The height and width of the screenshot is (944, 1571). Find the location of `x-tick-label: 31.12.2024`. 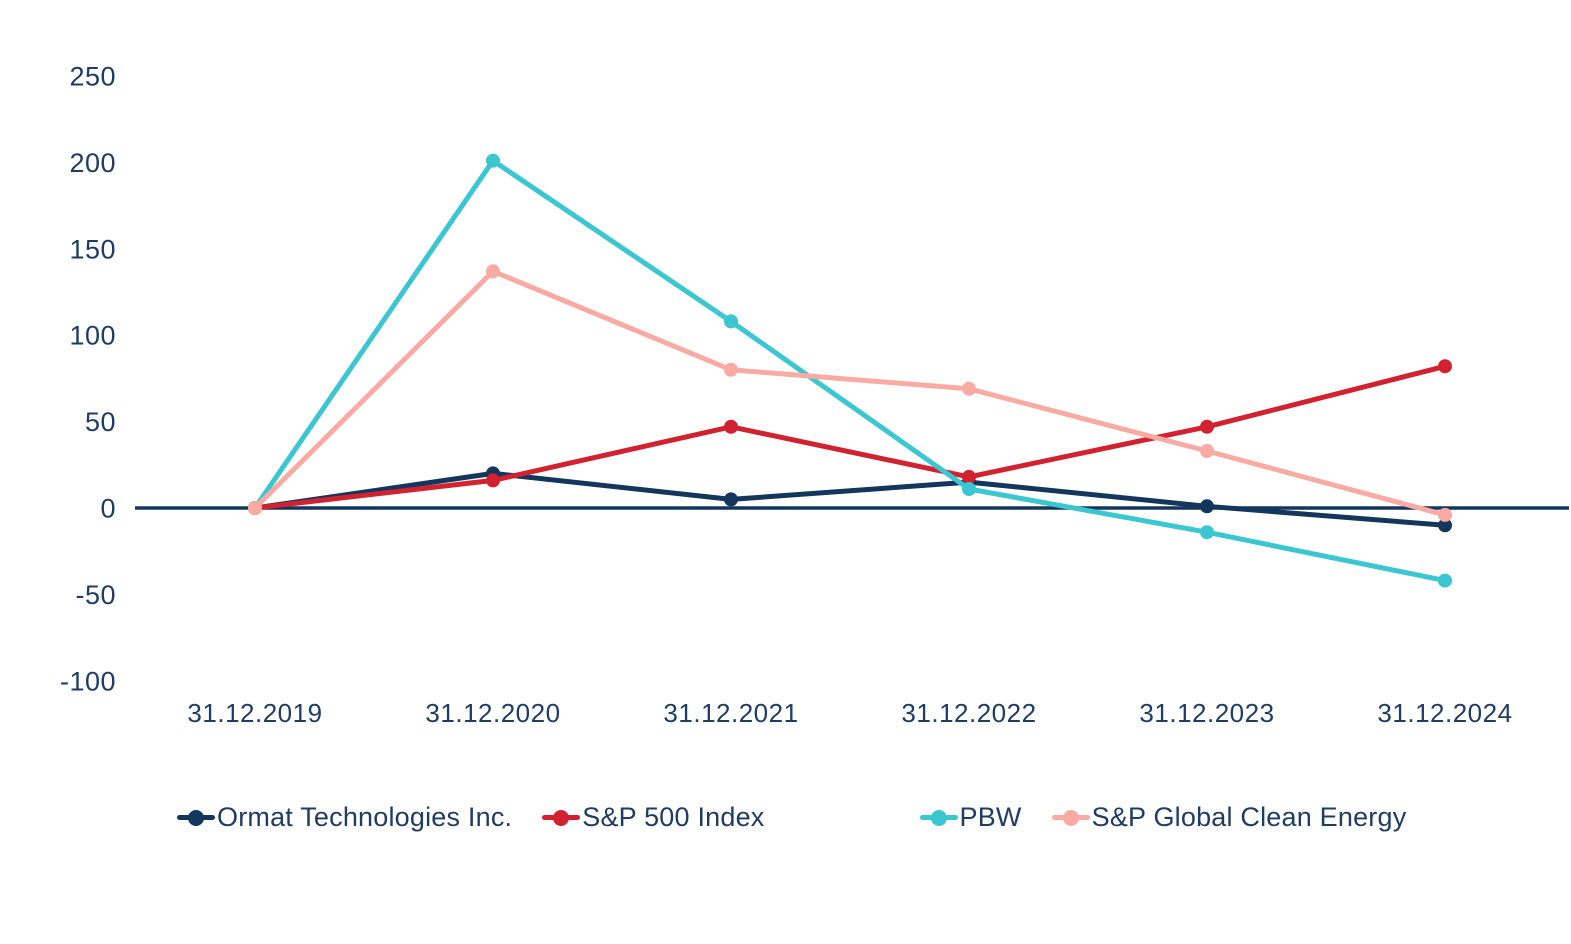

x-tick-label: 31.12.2024 is located at coordinates (1444, 713).